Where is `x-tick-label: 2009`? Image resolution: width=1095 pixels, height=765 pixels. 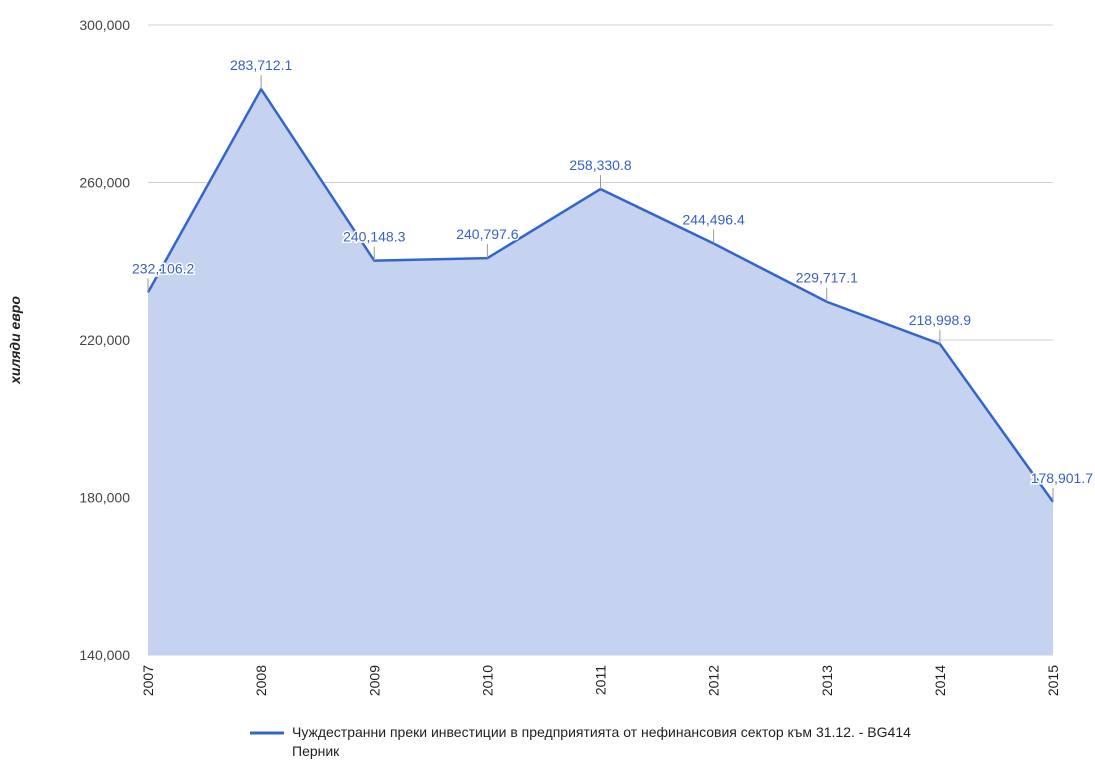 x-tick-label: 2009 is located at coordinates (374, 680).